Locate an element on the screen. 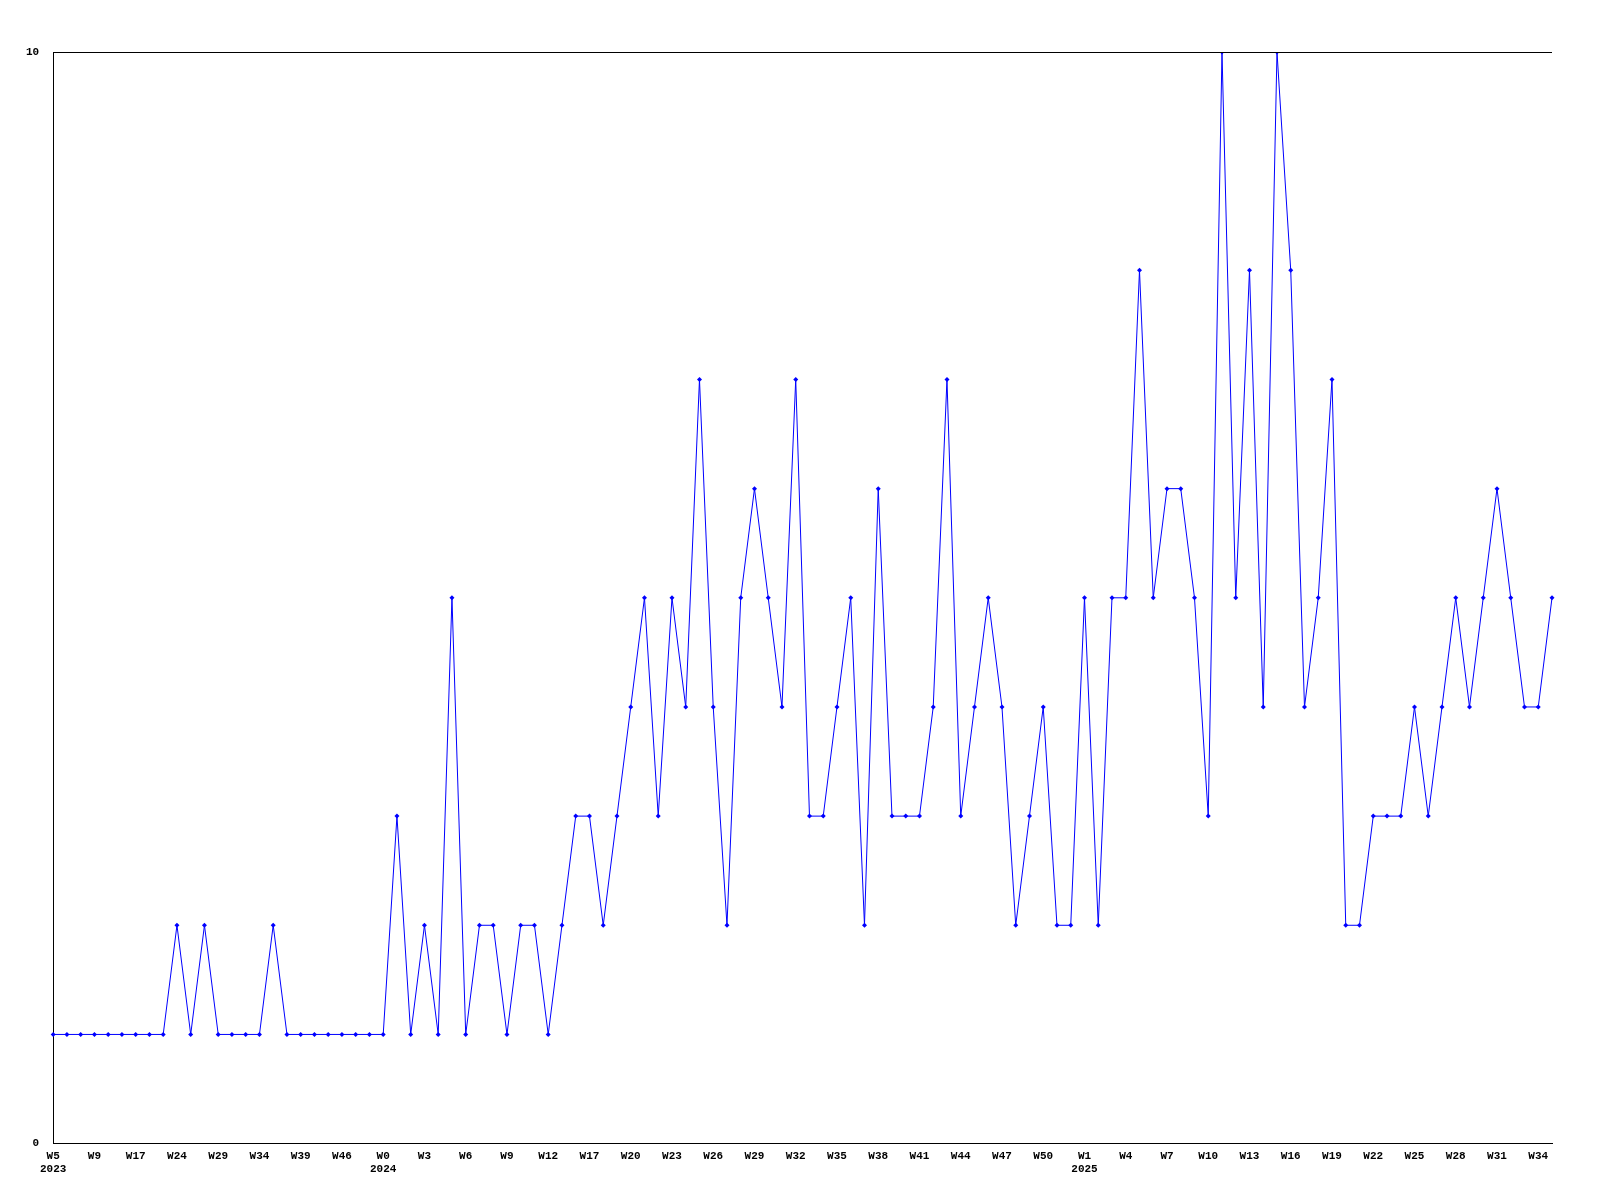 This screenshot has width=1600, height=1200. x-tick-label: W24 is located at coordinates (177, 1155).